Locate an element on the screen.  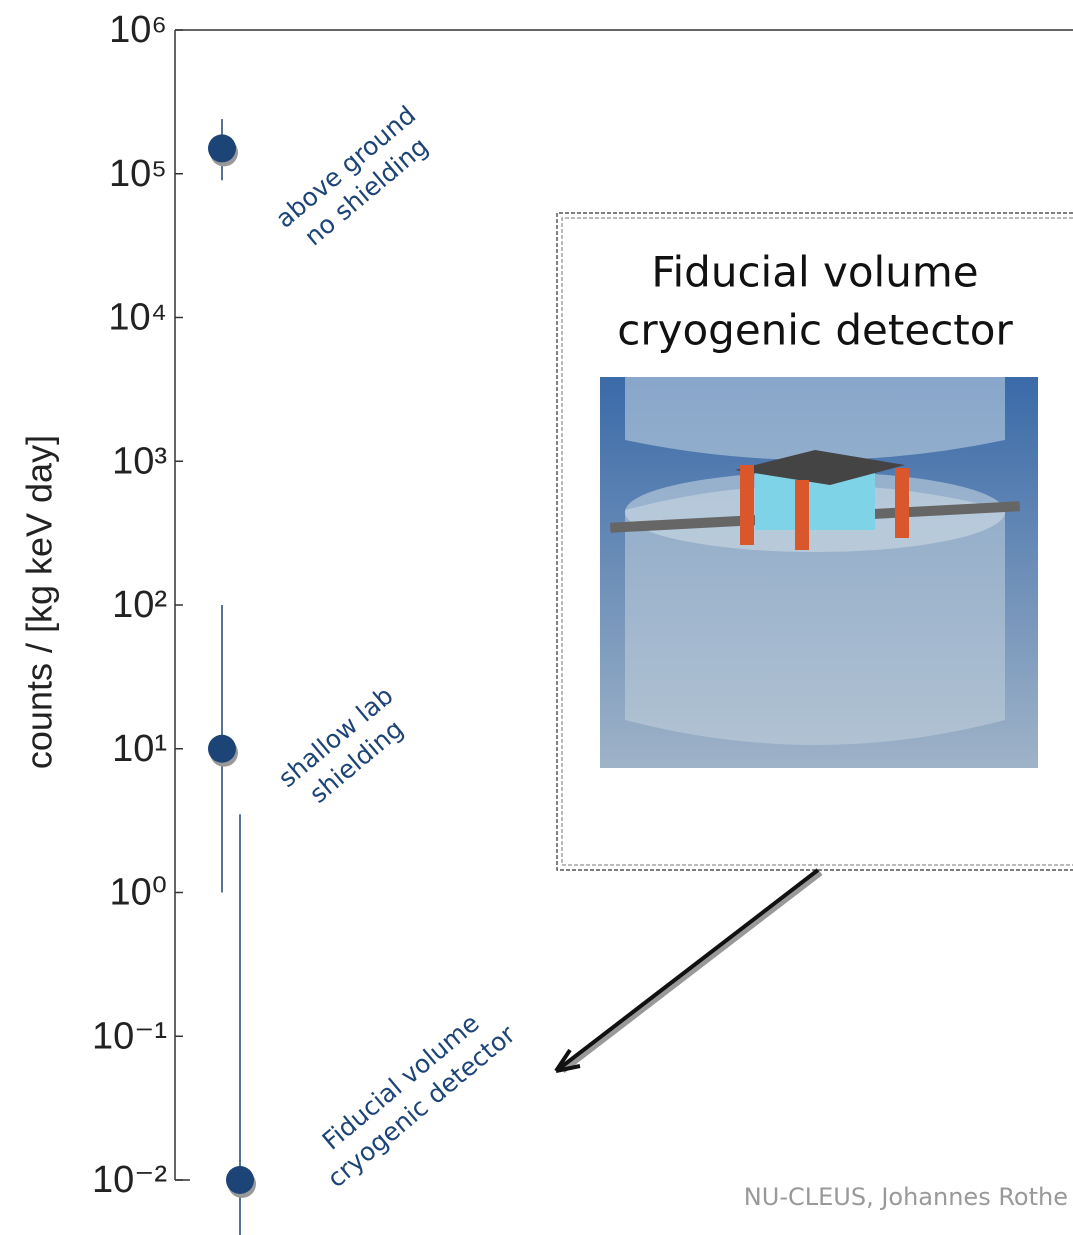
inset-title: Fiducial volume is located at coordinates (814, 272).